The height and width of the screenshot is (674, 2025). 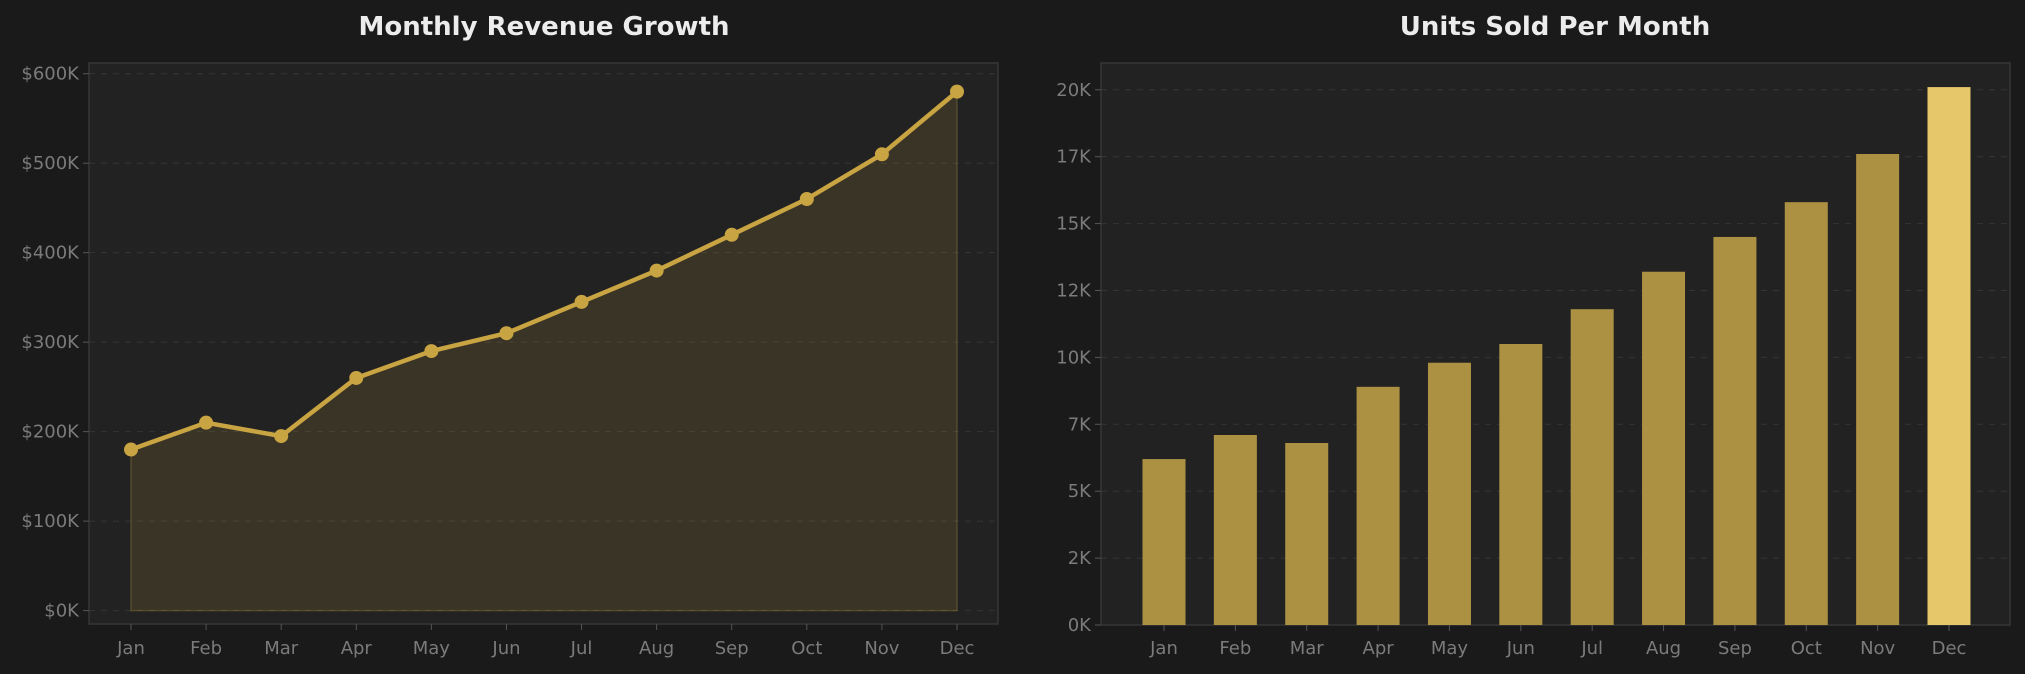 What do you see at coordinates (50, 521) in the screenshot?
I see `y-tick-label: $100K` at bounding box center [50, 521].